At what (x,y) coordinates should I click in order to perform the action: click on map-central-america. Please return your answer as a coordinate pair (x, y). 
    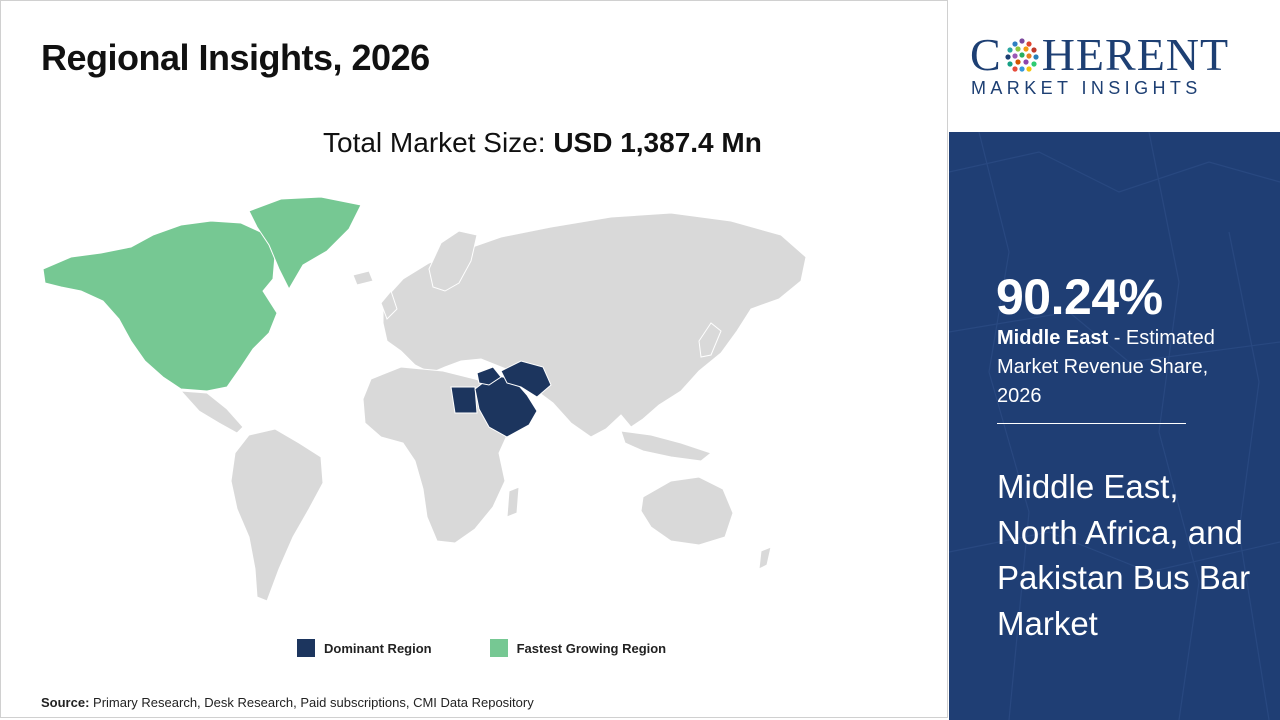
    Looking at the image, I should click on (211, 412).